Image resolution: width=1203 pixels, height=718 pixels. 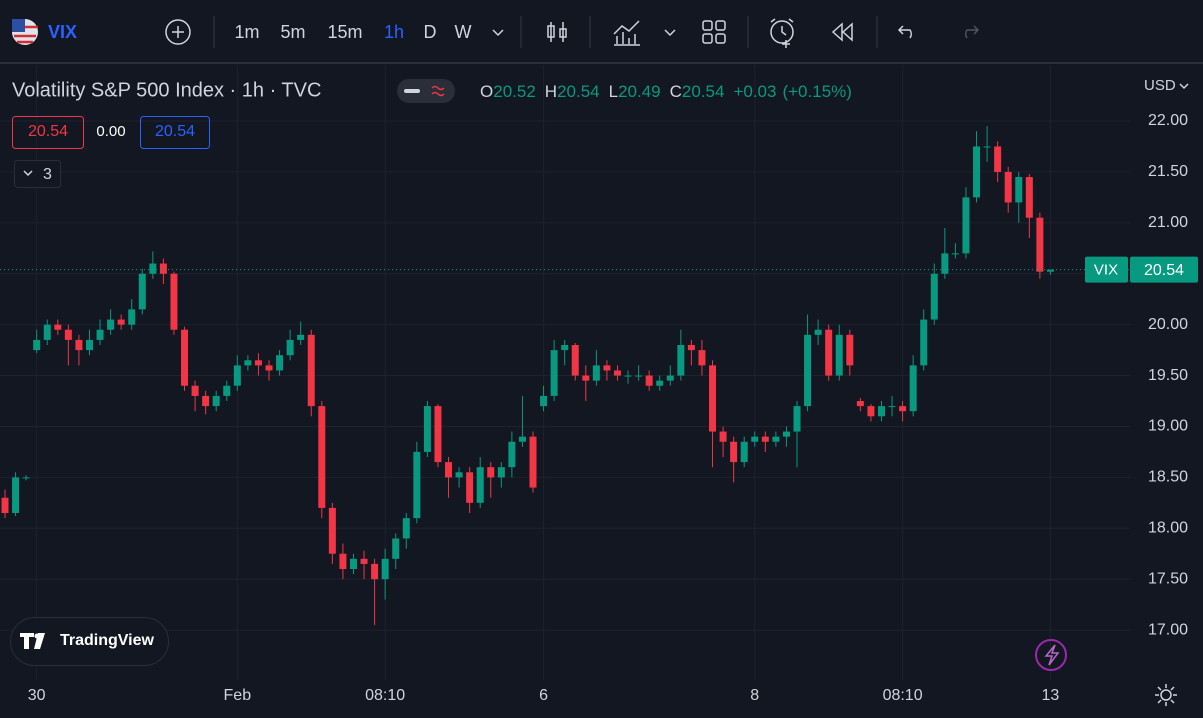 What do you see at coordinates (670, 33) in the screenshot?
I see `indicators-dropdown` at bounding box center [670, 33].